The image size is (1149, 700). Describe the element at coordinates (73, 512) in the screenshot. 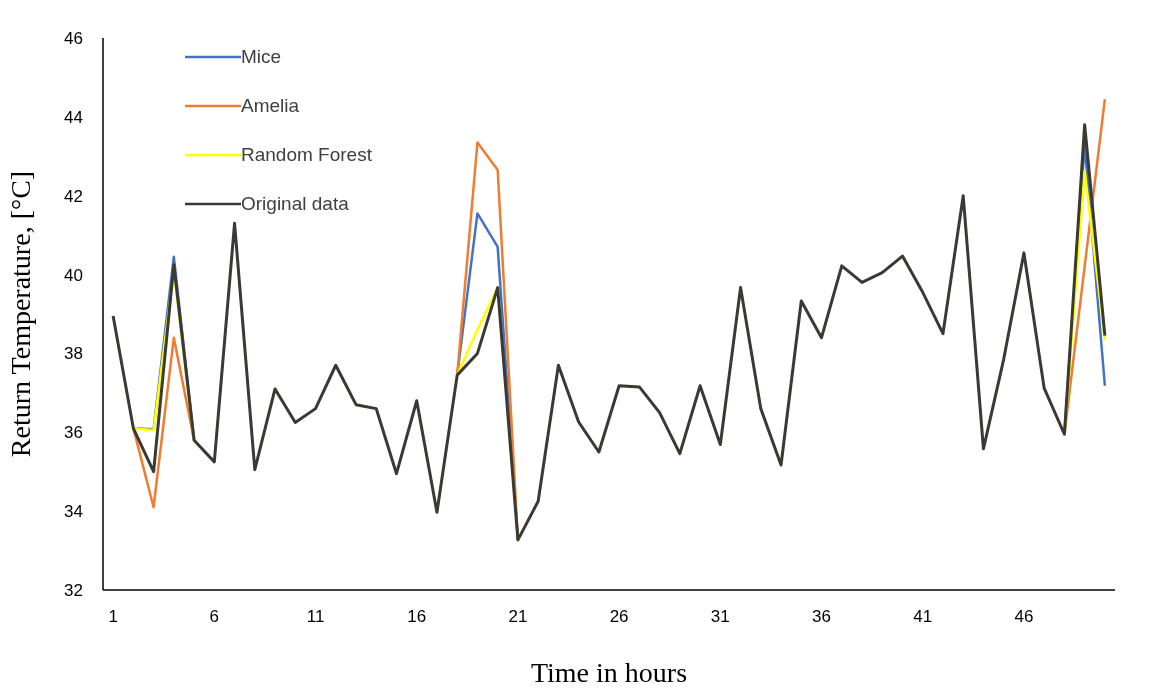

I see `y-tick-label: 34` at that location.